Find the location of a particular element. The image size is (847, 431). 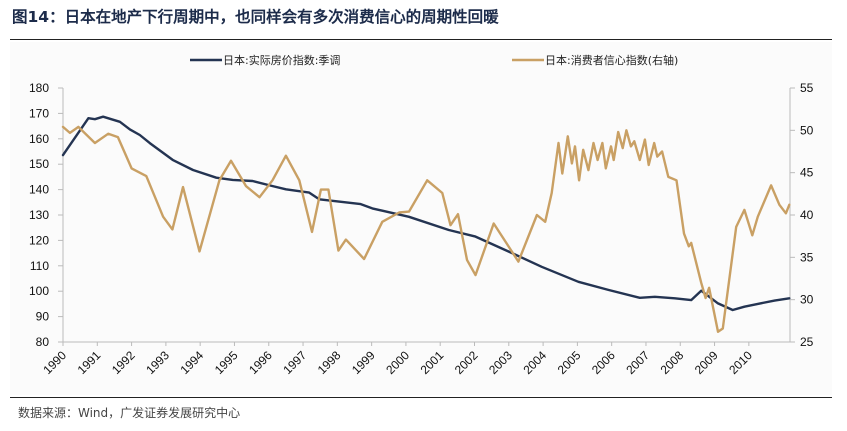

left-tick-label: 150 is located at coordinates (39, 164).